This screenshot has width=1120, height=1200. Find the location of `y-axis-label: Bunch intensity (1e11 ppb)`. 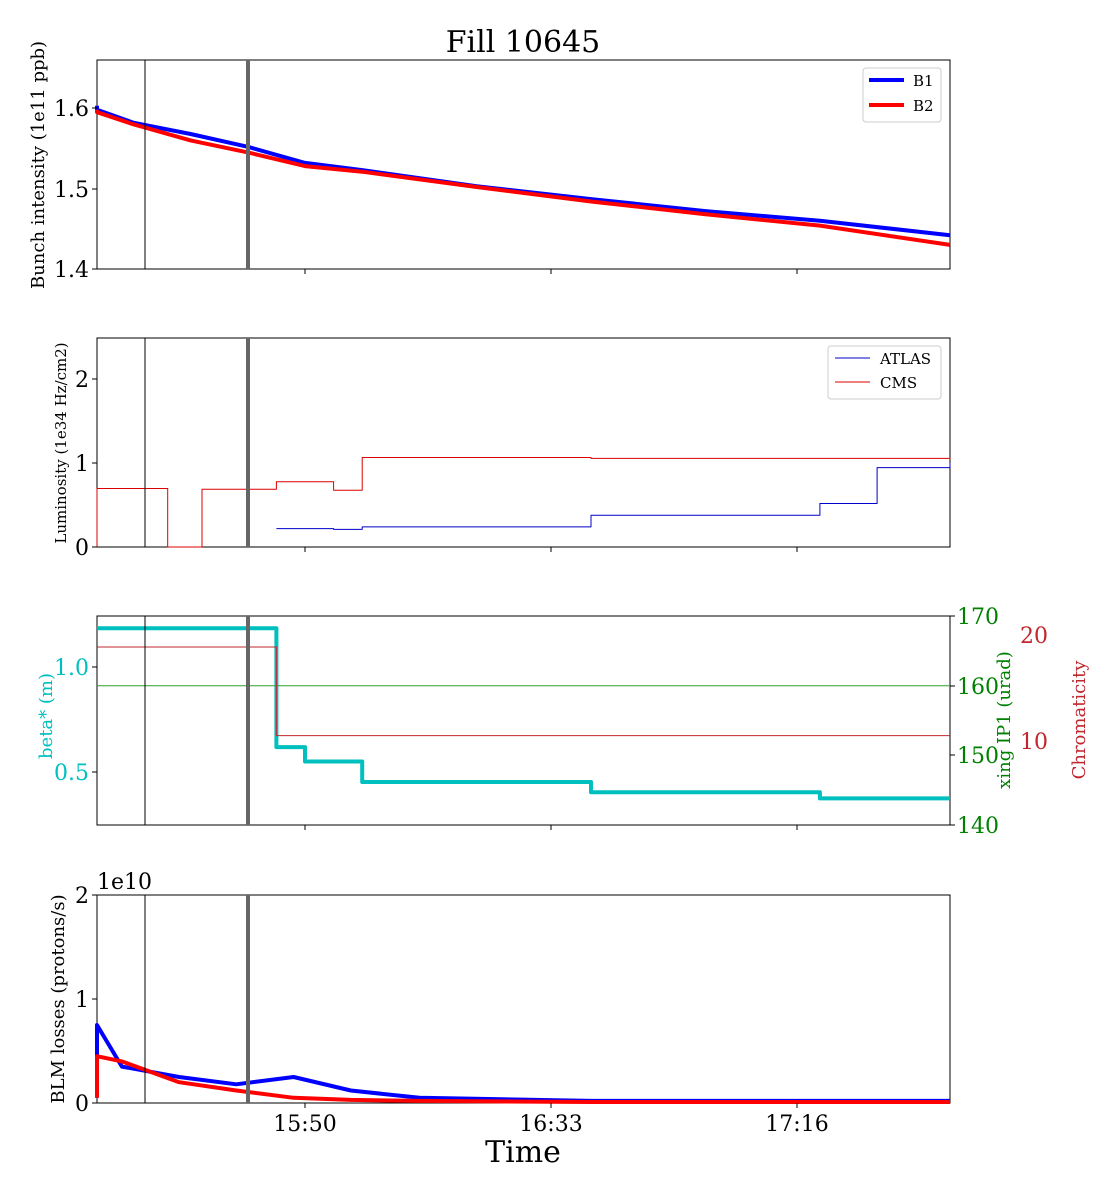

y-axis-label: Bunch intensity (1e11 ppb) is located at coordinates (38, 165).